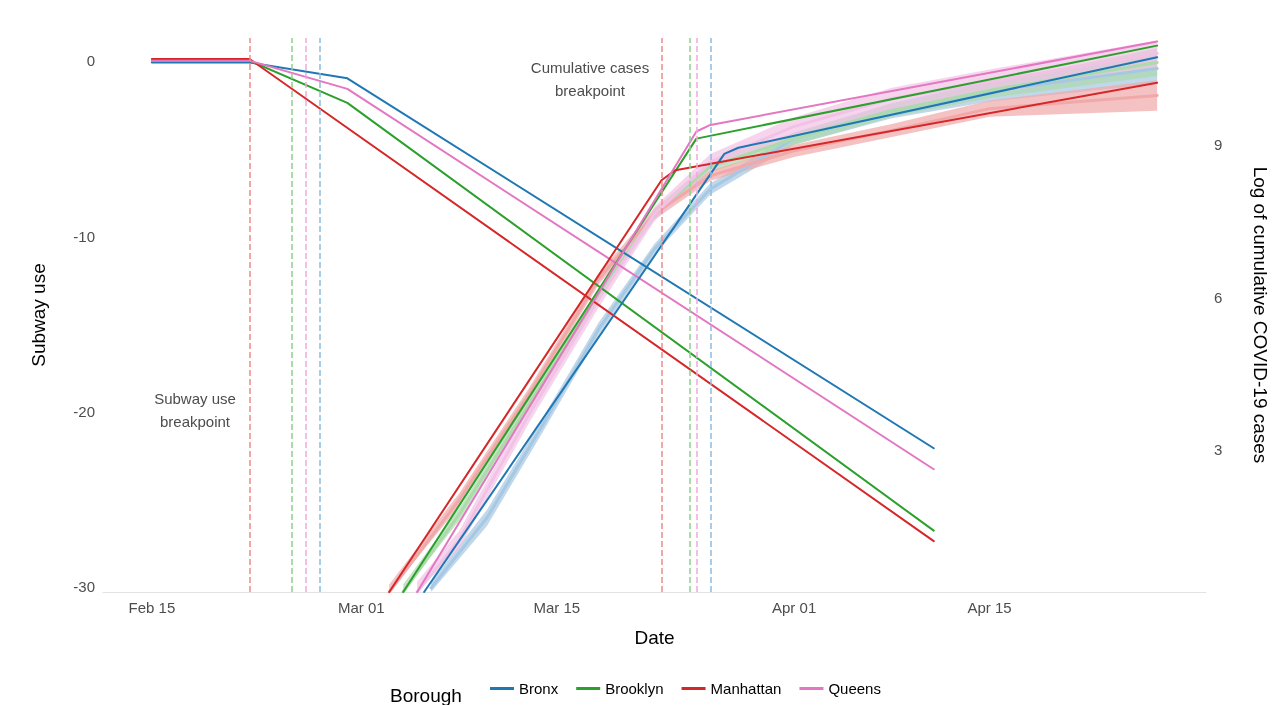 The height and width of the screenshot is (705, 1278). What do you see at coordinates (84, 411) in the screenshot?
I see `y-tick-label: -20` at bounding box center [84, 411].